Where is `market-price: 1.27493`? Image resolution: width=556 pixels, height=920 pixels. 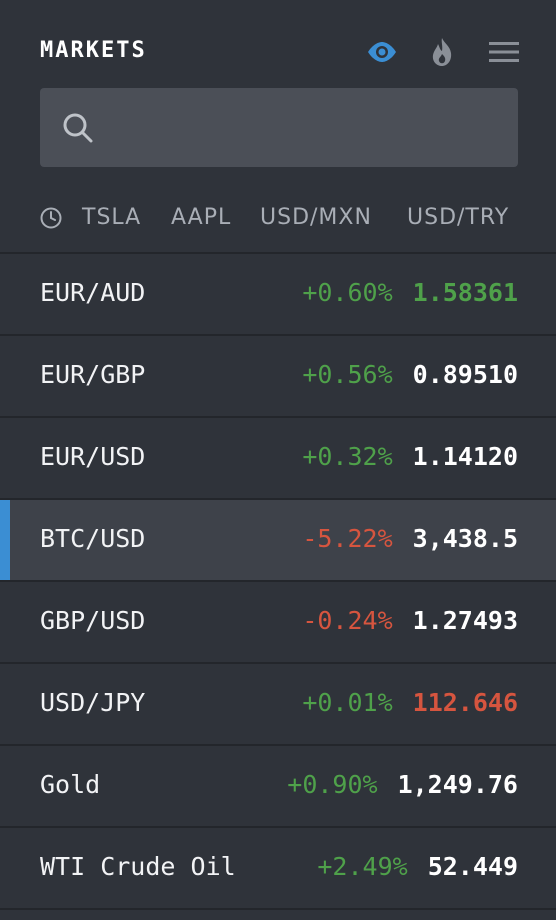
market-price: 1.27493 is located at coordinates (465, 620).